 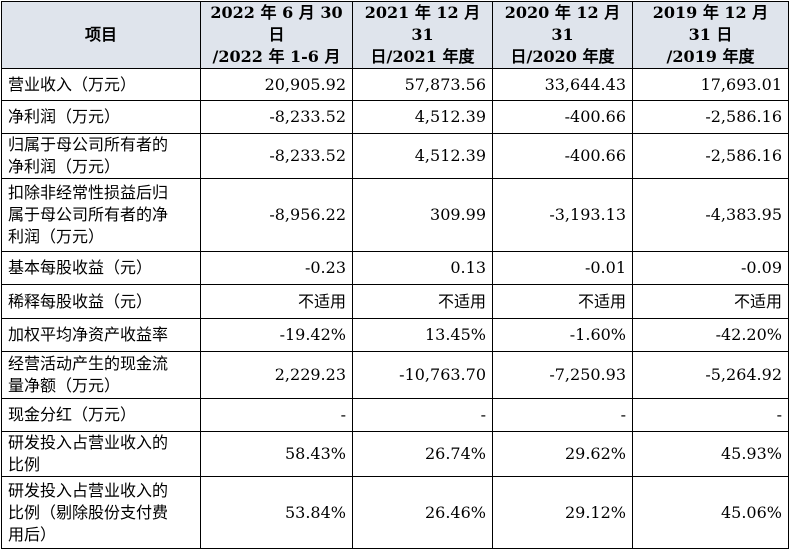 I want to click on header-line: /2019 年度, so click(x=710, y=56).